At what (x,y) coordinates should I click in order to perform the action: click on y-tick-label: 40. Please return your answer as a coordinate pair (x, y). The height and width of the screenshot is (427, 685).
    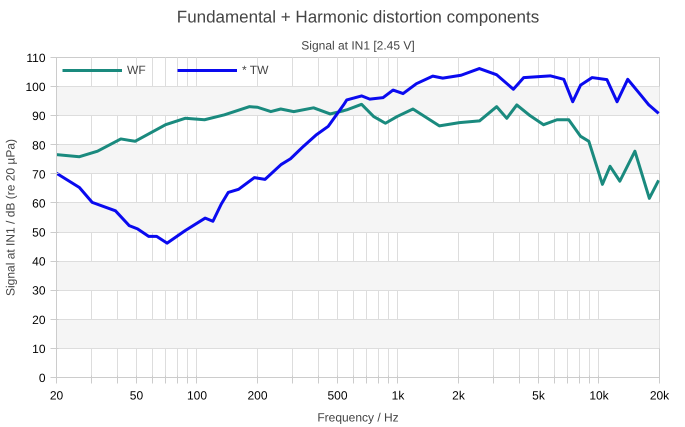
    Looking at the image, I should click on (39, 261).